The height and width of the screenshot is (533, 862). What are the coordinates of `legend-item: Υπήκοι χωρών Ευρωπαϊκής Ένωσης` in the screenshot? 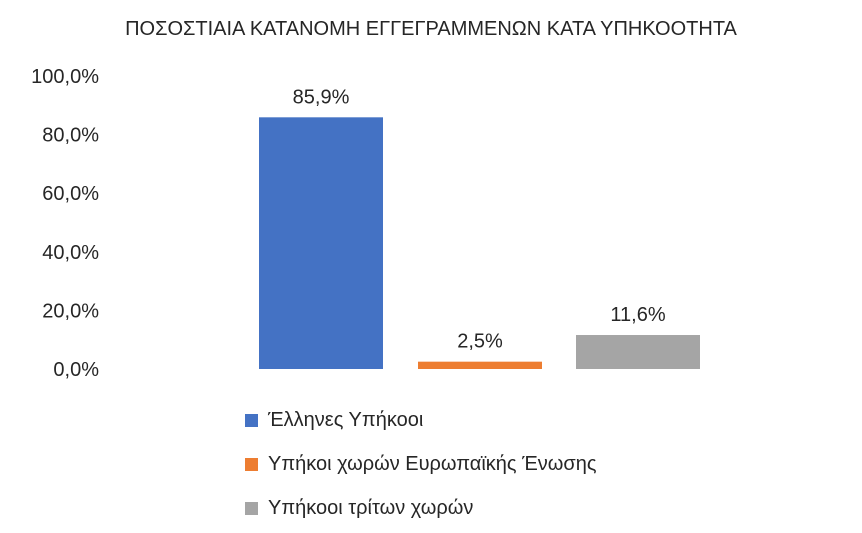 It's located at (421, 464).